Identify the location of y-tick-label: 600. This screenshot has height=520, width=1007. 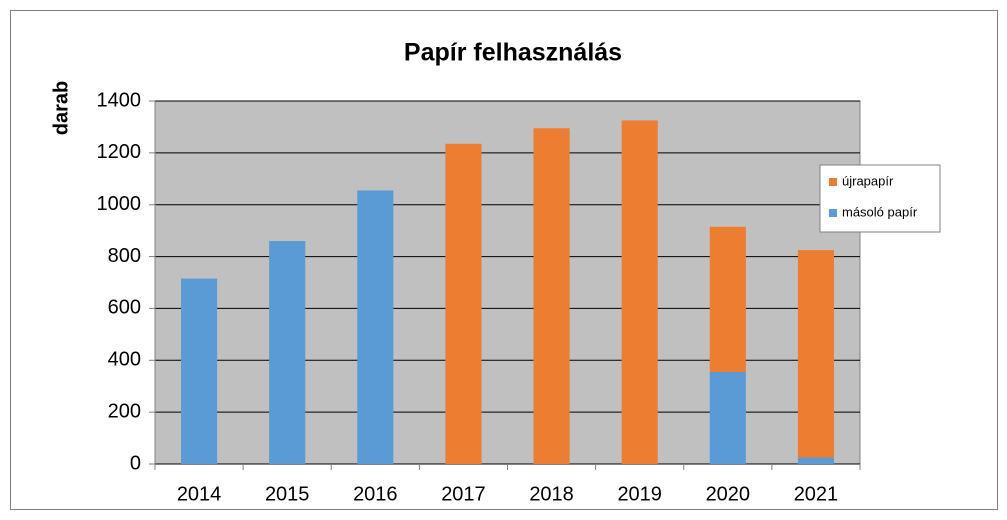
(124, 308).